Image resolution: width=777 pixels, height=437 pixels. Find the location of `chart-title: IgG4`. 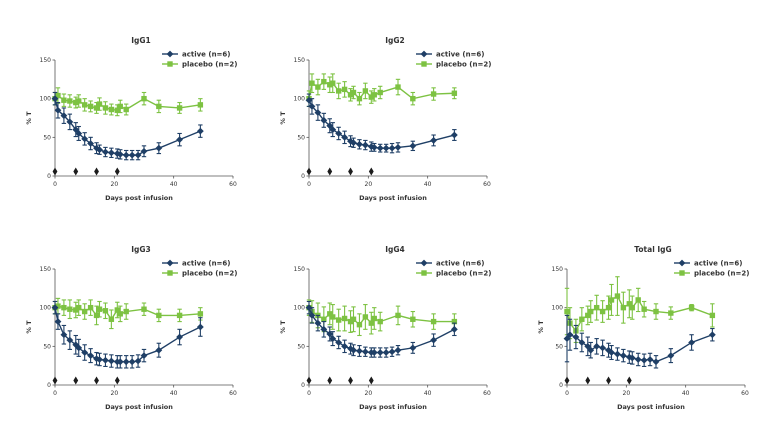

chart-title: IgG4 is located at coordinates (395, 249).